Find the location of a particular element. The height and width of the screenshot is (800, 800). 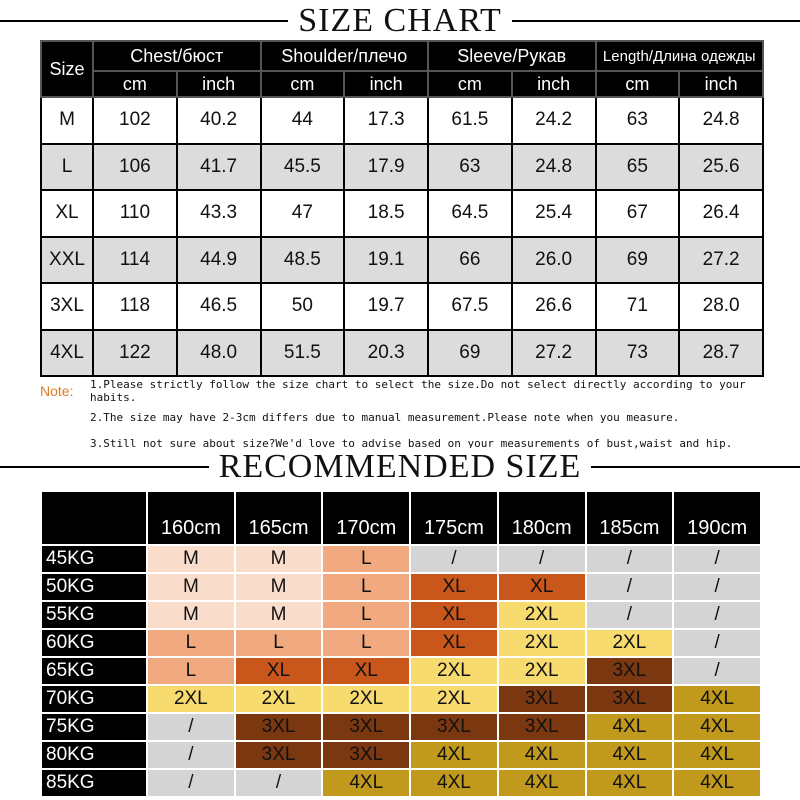

size-label-cell: L is located at coordinates (67, 166).